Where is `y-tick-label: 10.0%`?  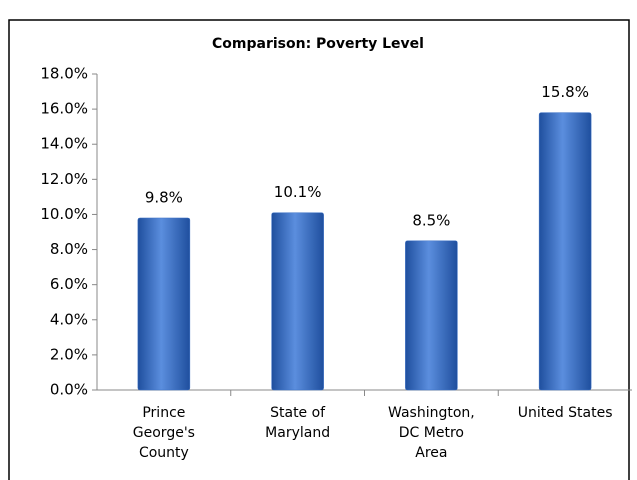
y-tick-label: 10.0% is located at coordinates (64, 214).